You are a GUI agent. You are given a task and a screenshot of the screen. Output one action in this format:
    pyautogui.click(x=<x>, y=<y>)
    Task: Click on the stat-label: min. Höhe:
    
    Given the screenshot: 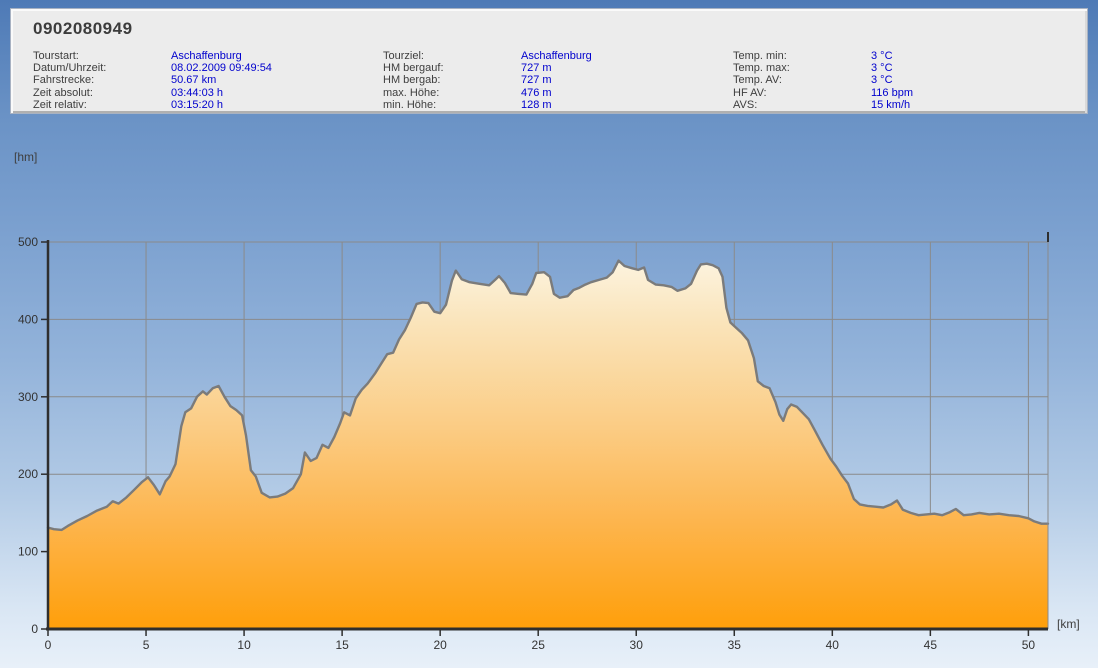 What is the action you would take?
    pyautogui.click(x=410, y=104)
    